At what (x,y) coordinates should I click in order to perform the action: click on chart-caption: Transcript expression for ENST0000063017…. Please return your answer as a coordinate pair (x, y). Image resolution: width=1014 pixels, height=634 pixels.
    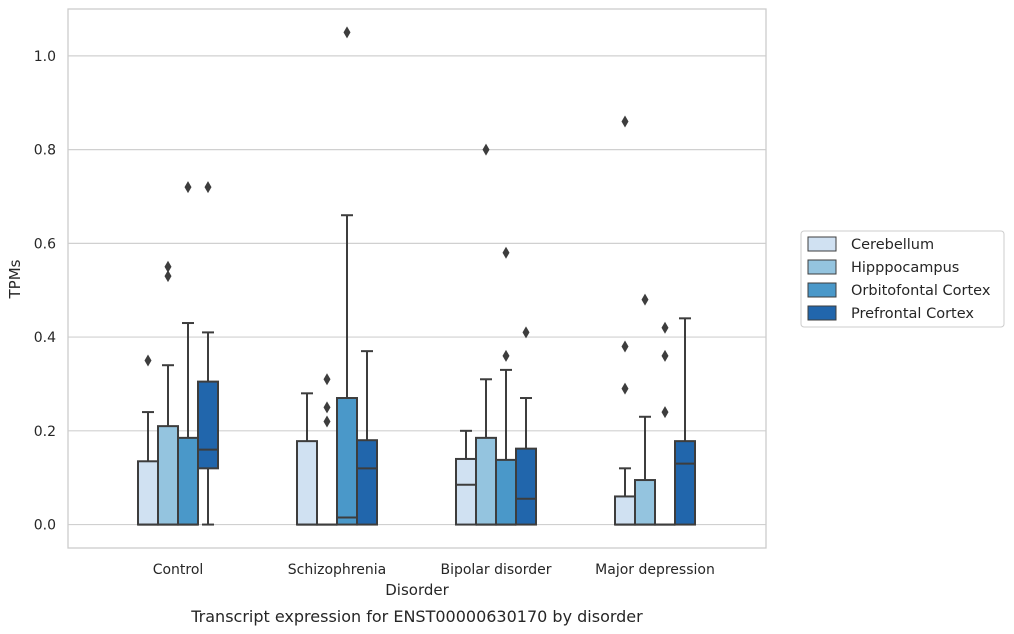
    Looking at the image, I should click on (416, 616).